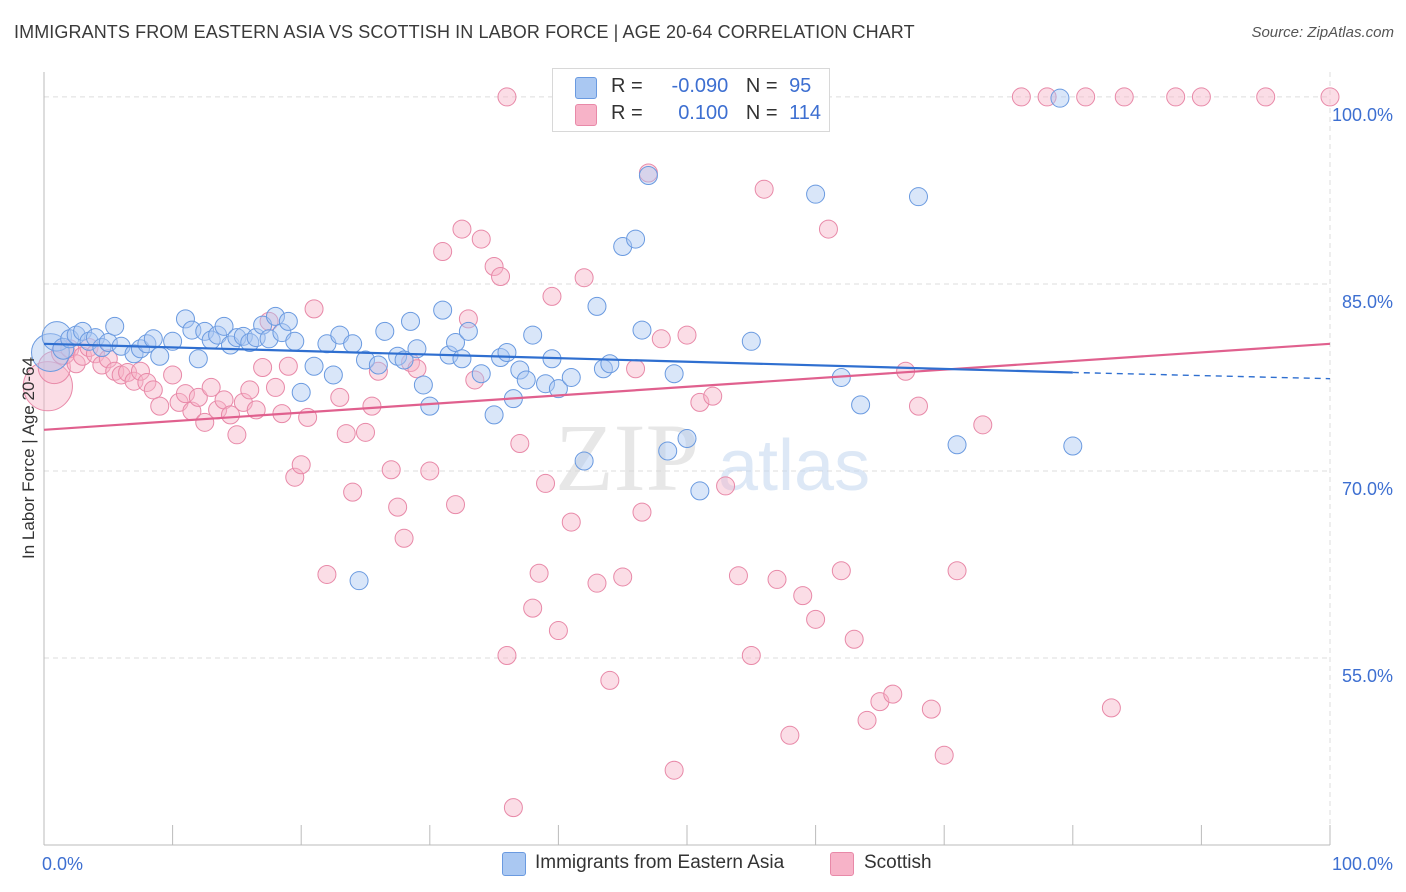 Image resolution: width=1406 pixels, height=892 pixels. I want to click on trend-lines, so click(687, 386).